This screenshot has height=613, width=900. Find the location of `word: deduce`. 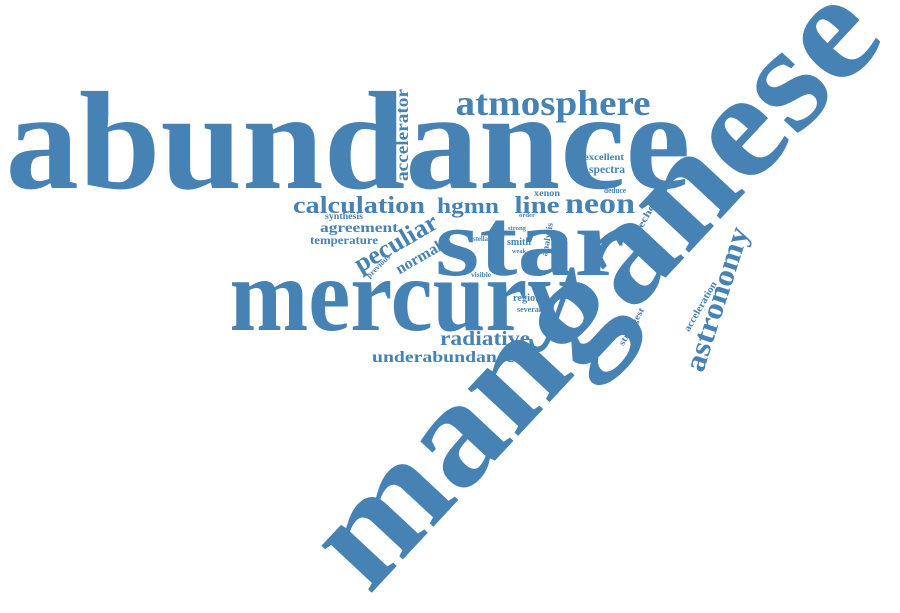

word: deduce is located at coordinates (615, 190).